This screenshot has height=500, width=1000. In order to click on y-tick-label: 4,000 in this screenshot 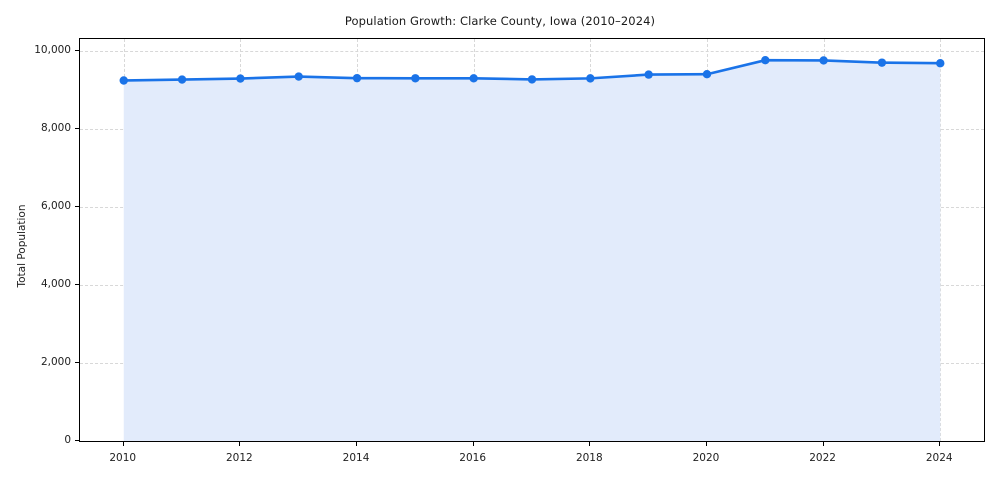, I will do `click(55, 283)`.